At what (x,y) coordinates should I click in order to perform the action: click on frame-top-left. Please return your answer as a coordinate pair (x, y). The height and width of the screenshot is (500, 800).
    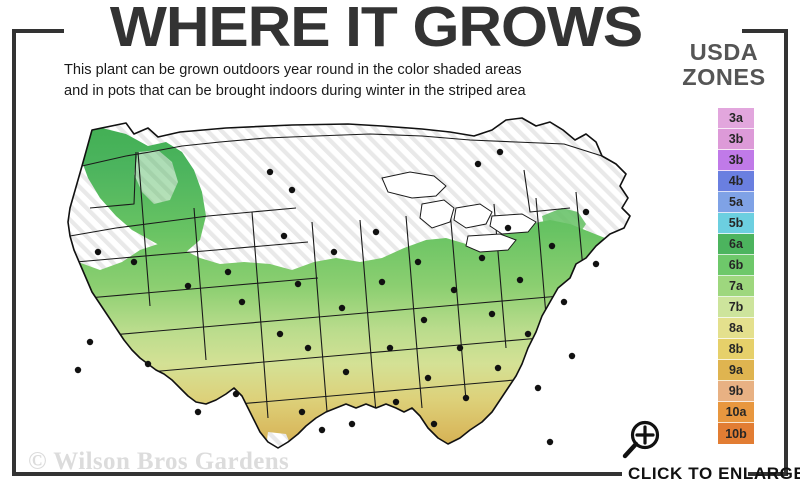
    Looking at the image, I should click on (38, 31).